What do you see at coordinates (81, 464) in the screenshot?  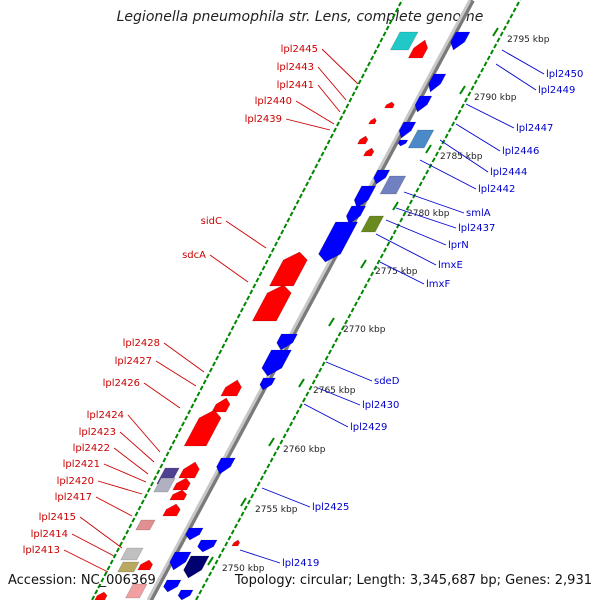 I see `gene-label-lpl2421: lpl2421` at bounding box center [81, 464].